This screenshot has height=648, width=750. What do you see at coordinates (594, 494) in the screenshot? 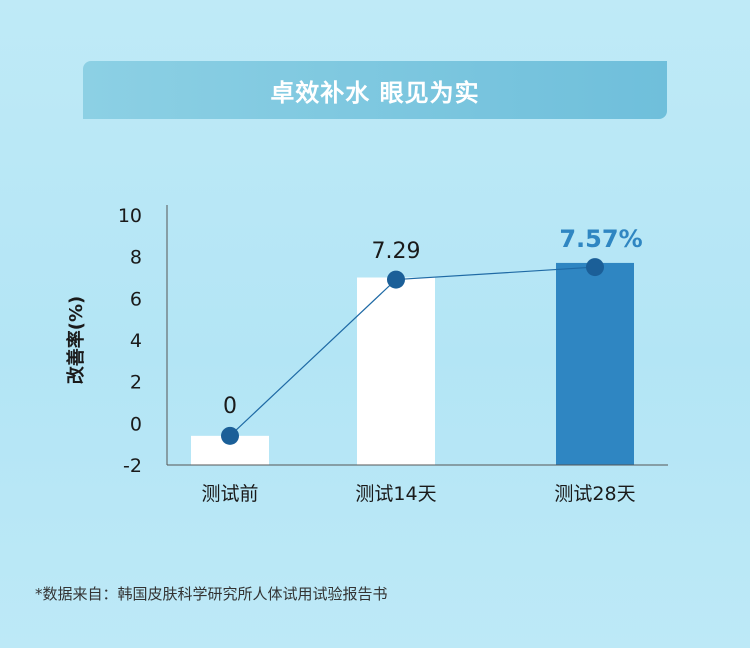
I see `x-category-label: 测试28天` at bounding box center [594, 494].